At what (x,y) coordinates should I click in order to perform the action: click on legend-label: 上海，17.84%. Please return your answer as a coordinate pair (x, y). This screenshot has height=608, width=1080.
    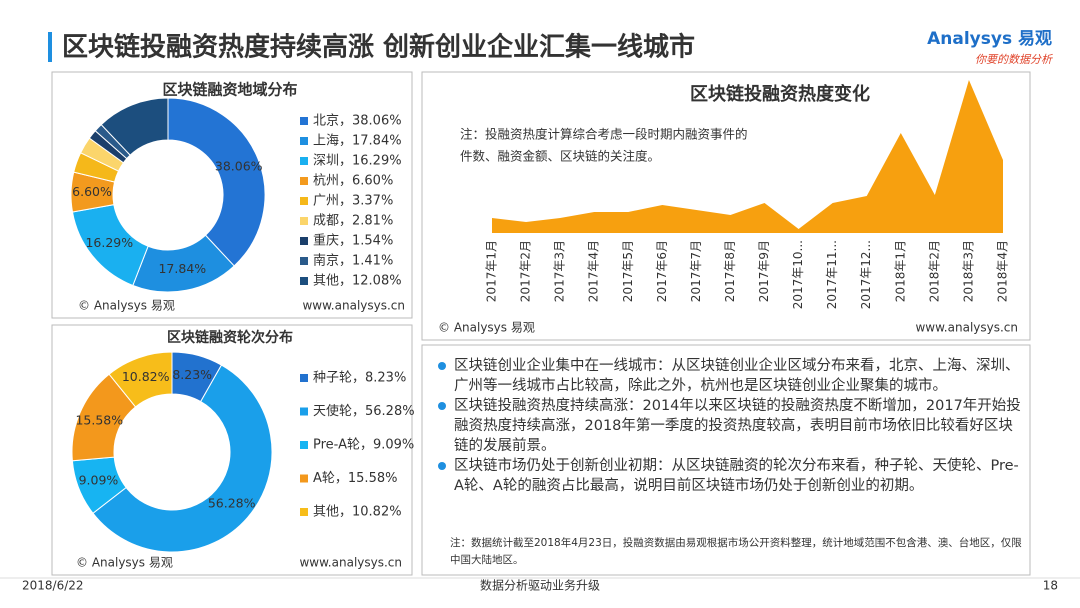
    Looking at the image, I should click on (357, 141).